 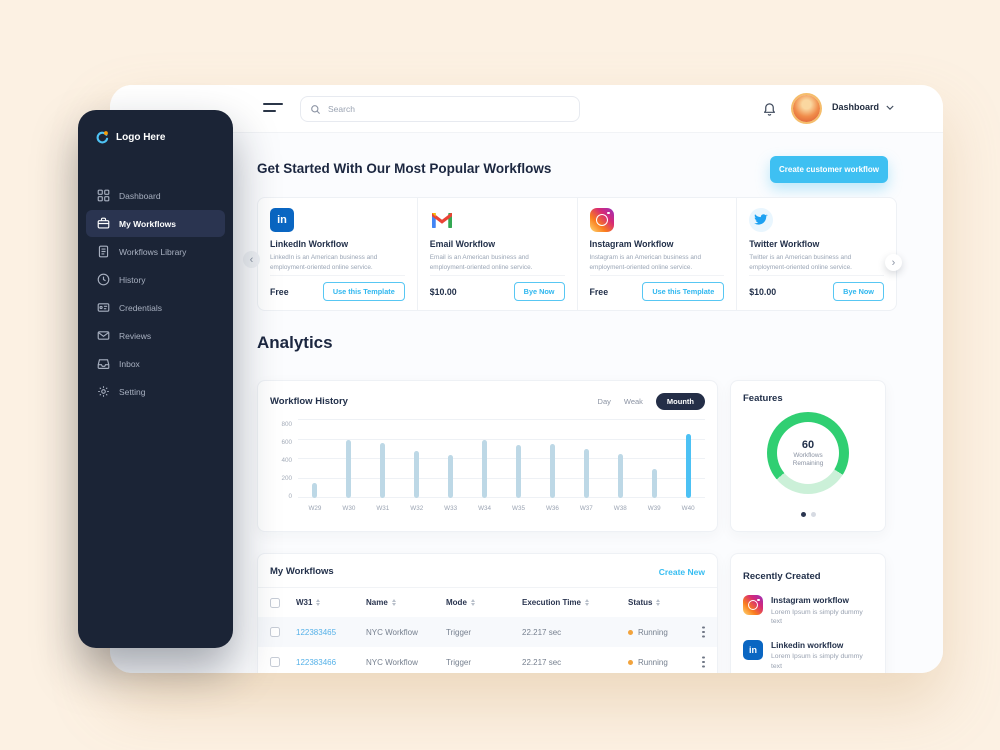 I want to click on search-box, so click(x=440, y=109).